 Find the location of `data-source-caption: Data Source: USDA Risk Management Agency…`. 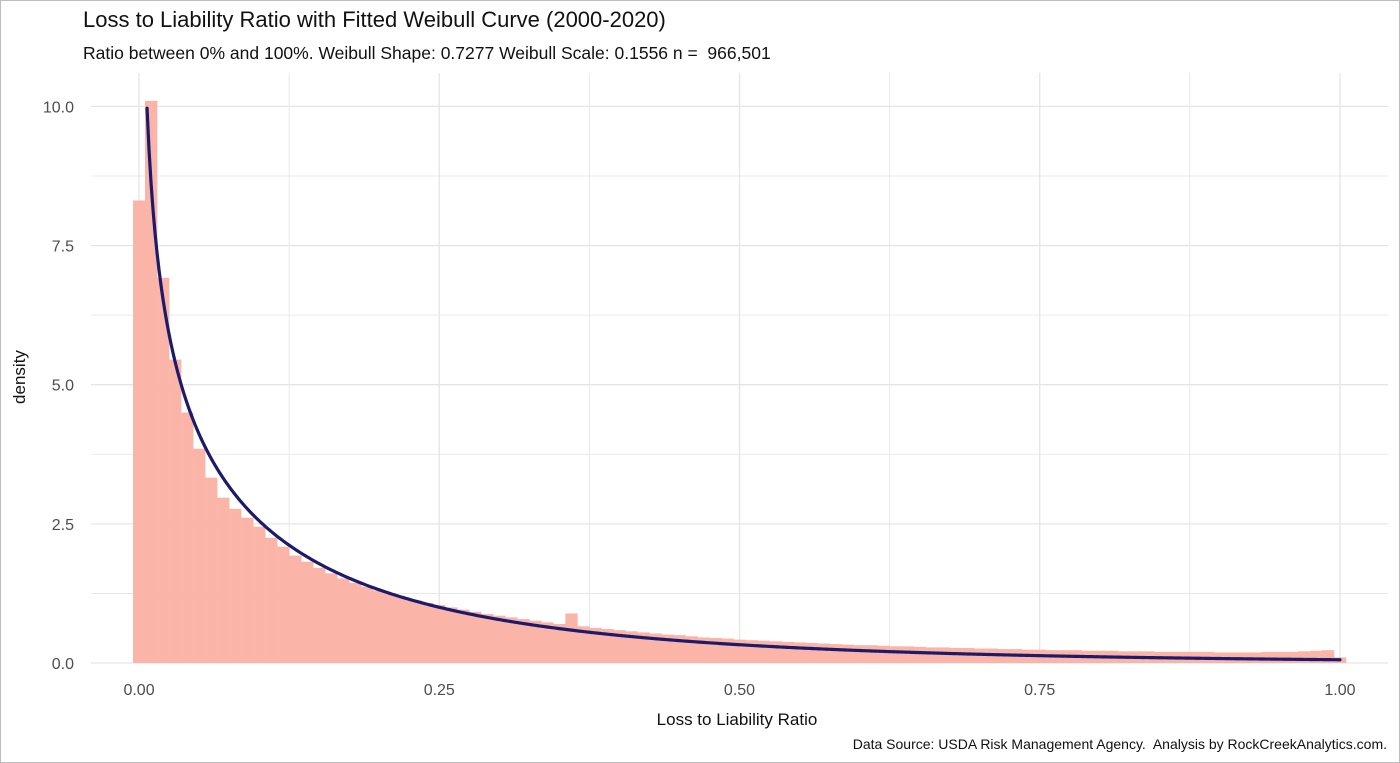

data-source-caption: Data Source: USDA Risk Management Agency… is located at coordinates (1119, 744).